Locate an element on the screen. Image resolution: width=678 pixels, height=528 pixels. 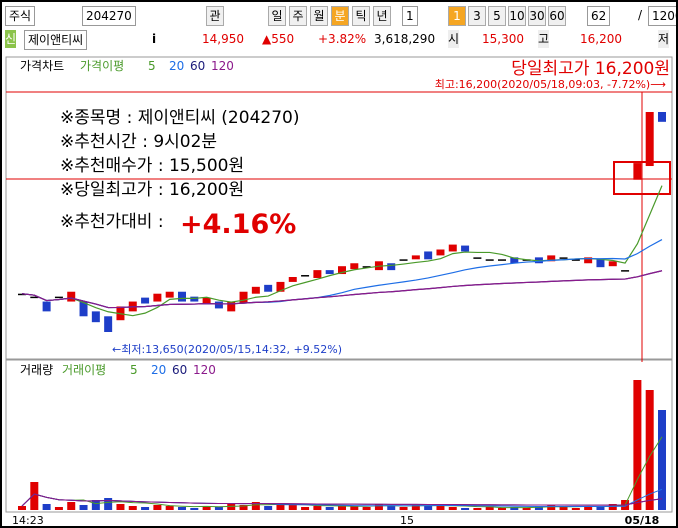
x-tick-label: 15 is located at coordinates (407, 520).